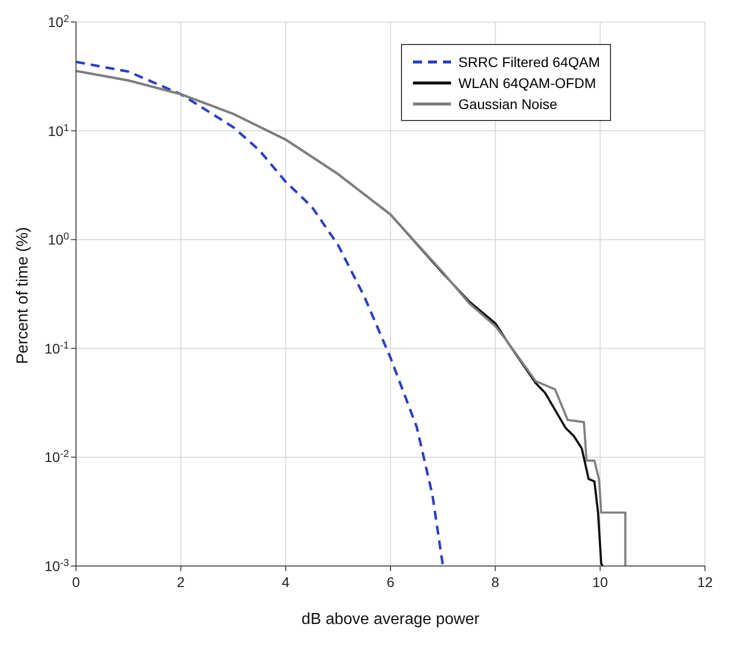  Describe the element at coordinates (76, 582) in the screenshot. I see `x-tick-label: 0` at that location.